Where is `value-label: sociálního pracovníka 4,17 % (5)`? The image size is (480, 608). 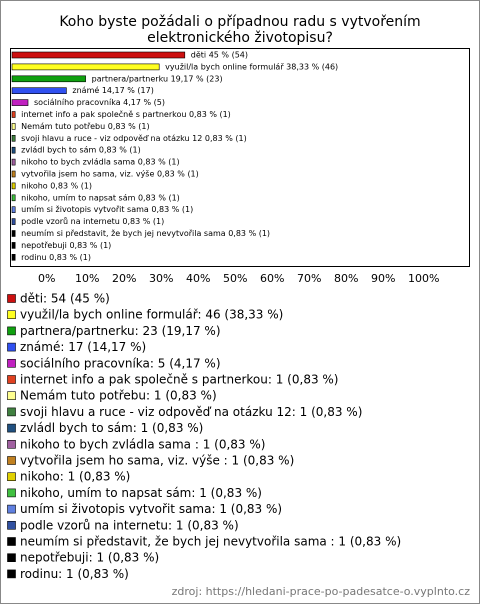
value-label: sociálního pracovníka 4,17 % (5) is located at coordinates (99, 102).